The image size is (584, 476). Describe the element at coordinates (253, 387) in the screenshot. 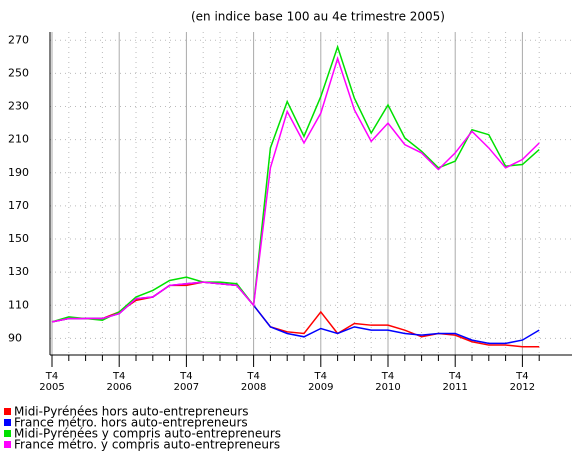

I see `x-tick-label: 2008` at that location.